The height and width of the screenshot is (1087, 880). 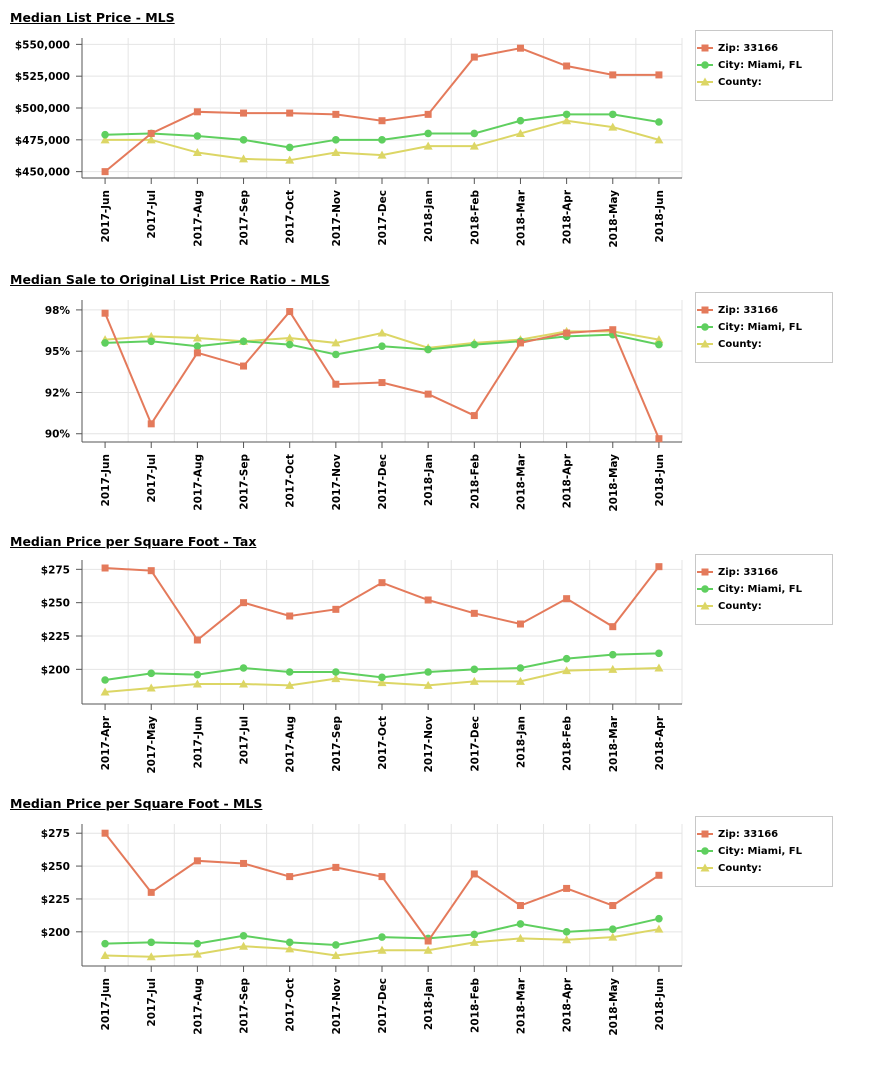 What do you see at coordinates (42, 141) in the screenshot?
I see `y-tick-label: $475,000` at bounding box center [42, 141].